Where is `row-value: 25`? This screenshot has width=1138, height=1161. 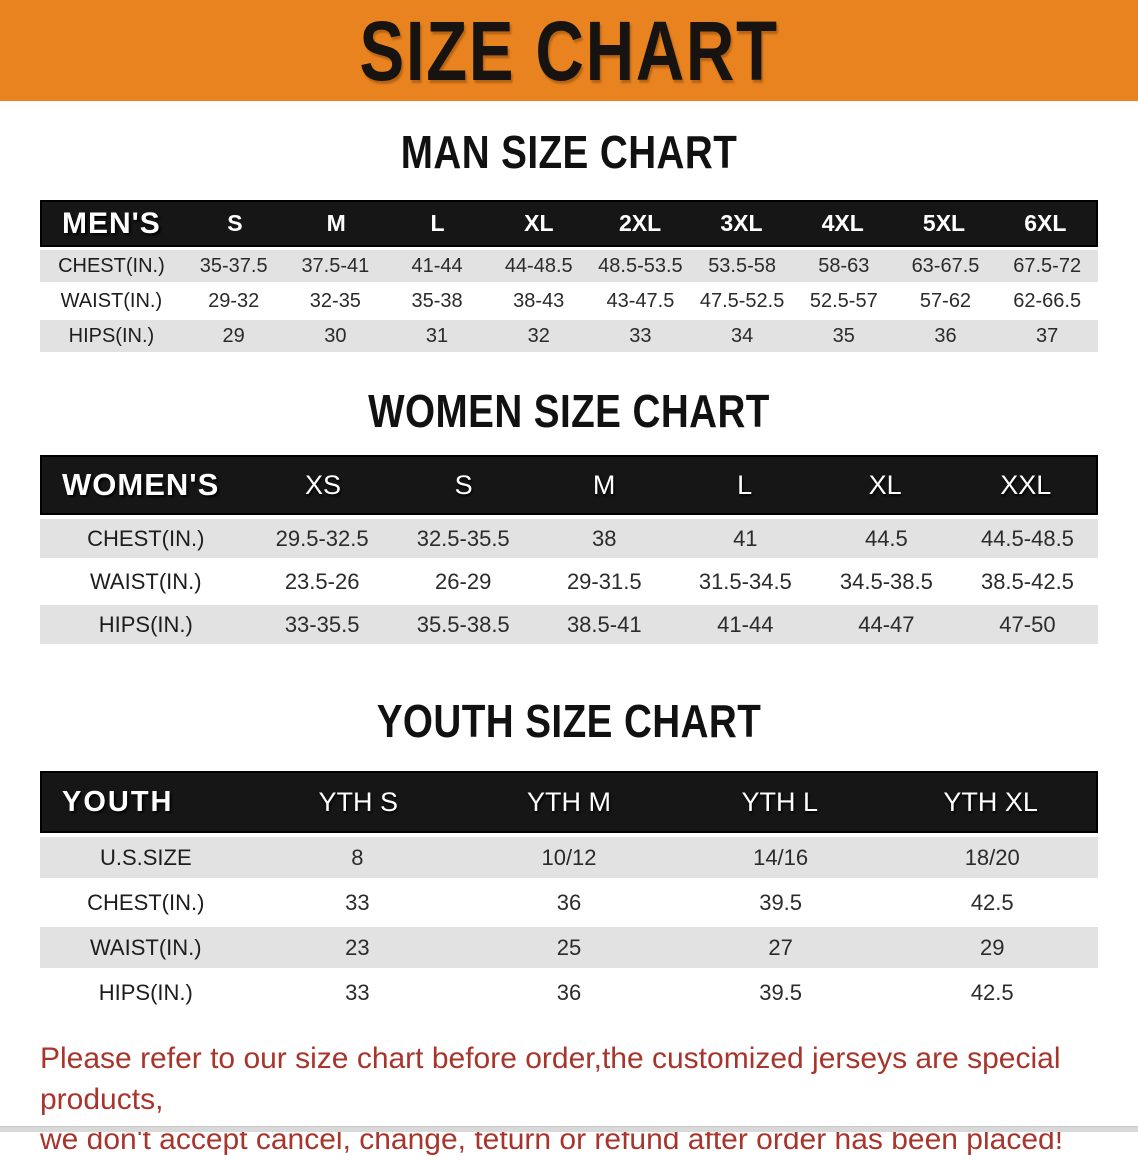
row-value: 25 is located at coordinates (569, 947).